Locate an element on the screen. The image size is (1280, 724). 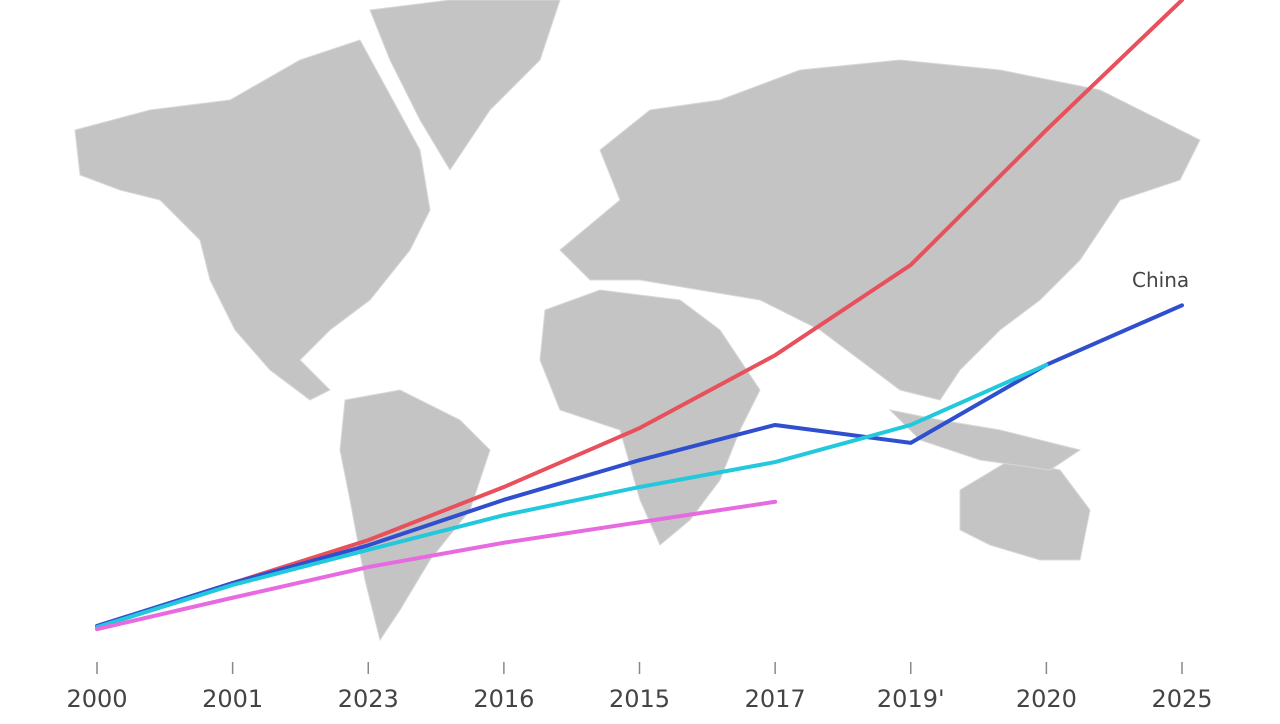
x-tick-label: 2023 is located at coordinates (368, 699).